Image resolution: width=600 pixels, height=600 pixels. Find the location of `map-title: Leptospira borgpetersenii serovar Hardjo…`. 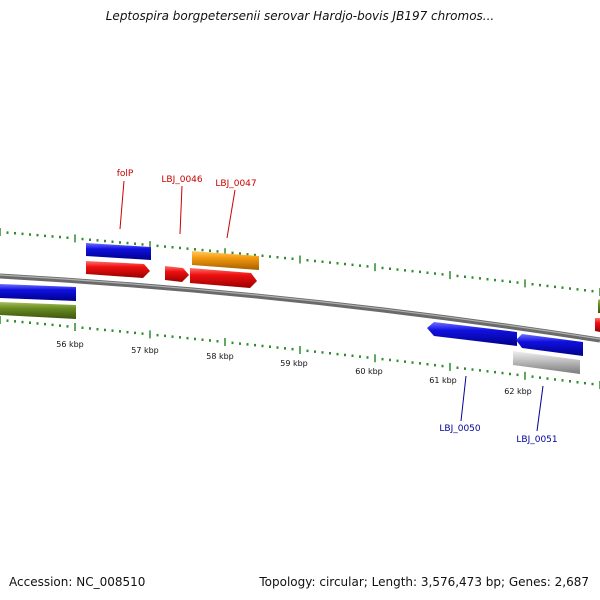

map-title: Leptospira borgpetersenii serovar Hardjo… is located at coordinates (300, 16).